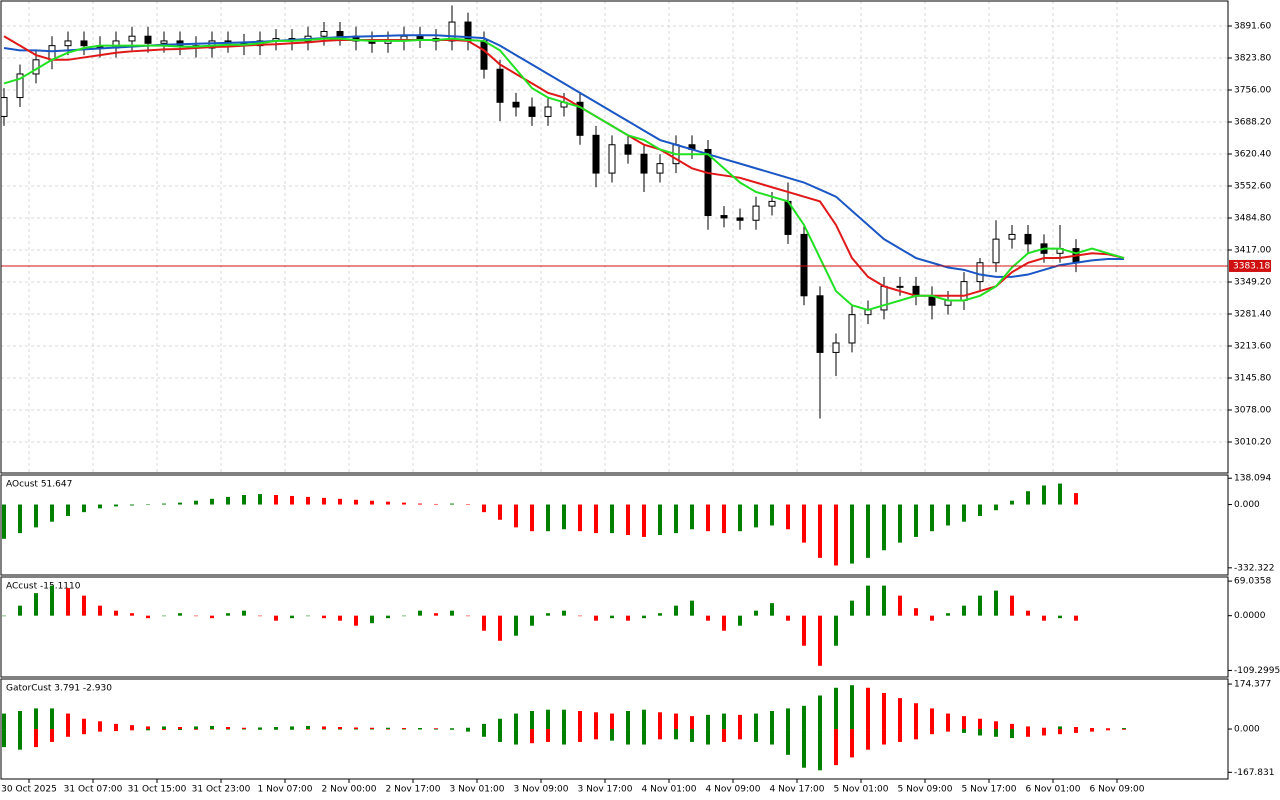 The height and width of the screenshot is (800, 1280). Describe the element at coordinates (1252, 479) in the screenshot. I see `y-tick-label: 138.094` at that location.